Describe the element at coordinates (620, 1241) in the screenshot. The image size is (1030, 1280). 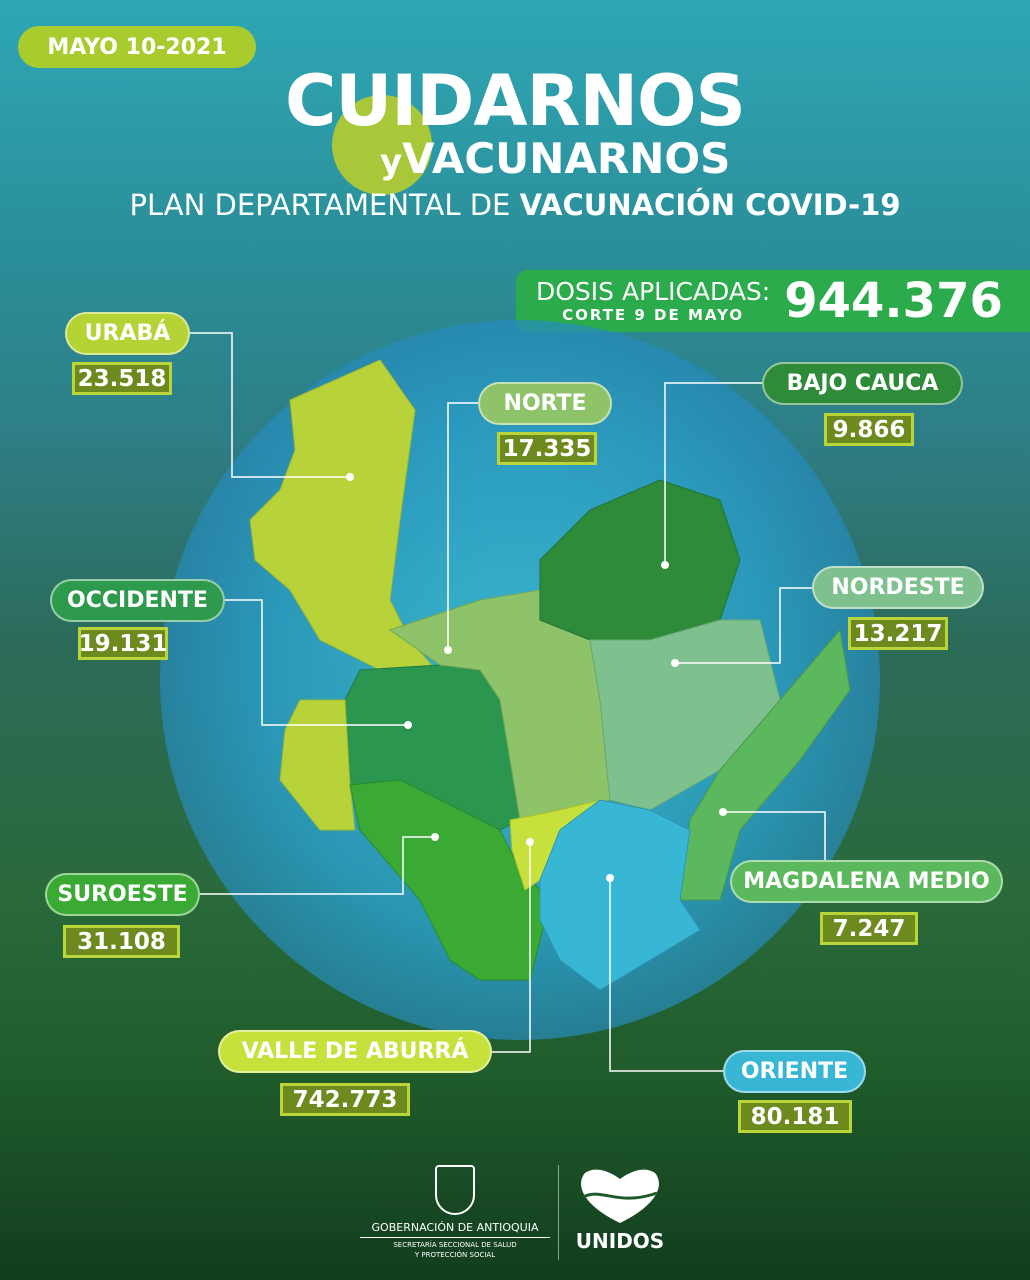
I see `unidos-text: UNIDOS` at that location.